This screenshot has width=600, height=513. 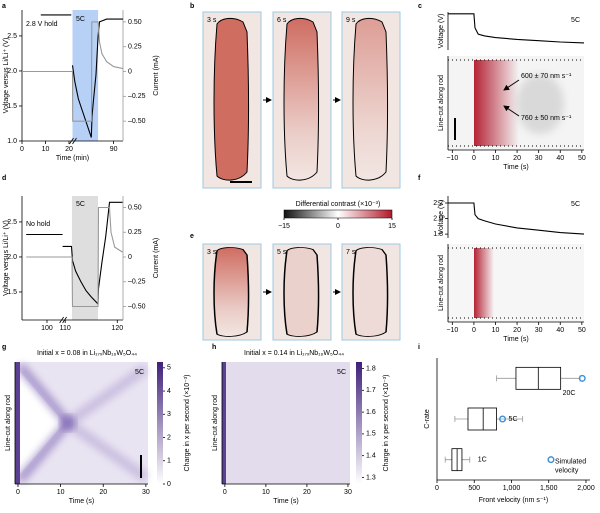 I want to click on x-tick-label: 90, so click(x=114, y=149).